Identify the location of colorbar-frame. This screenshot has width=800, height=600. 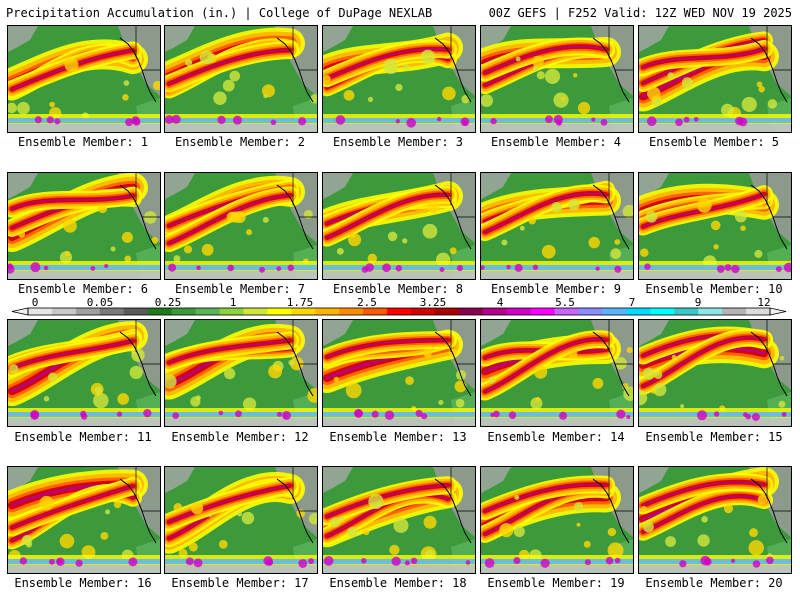
(399, 311).